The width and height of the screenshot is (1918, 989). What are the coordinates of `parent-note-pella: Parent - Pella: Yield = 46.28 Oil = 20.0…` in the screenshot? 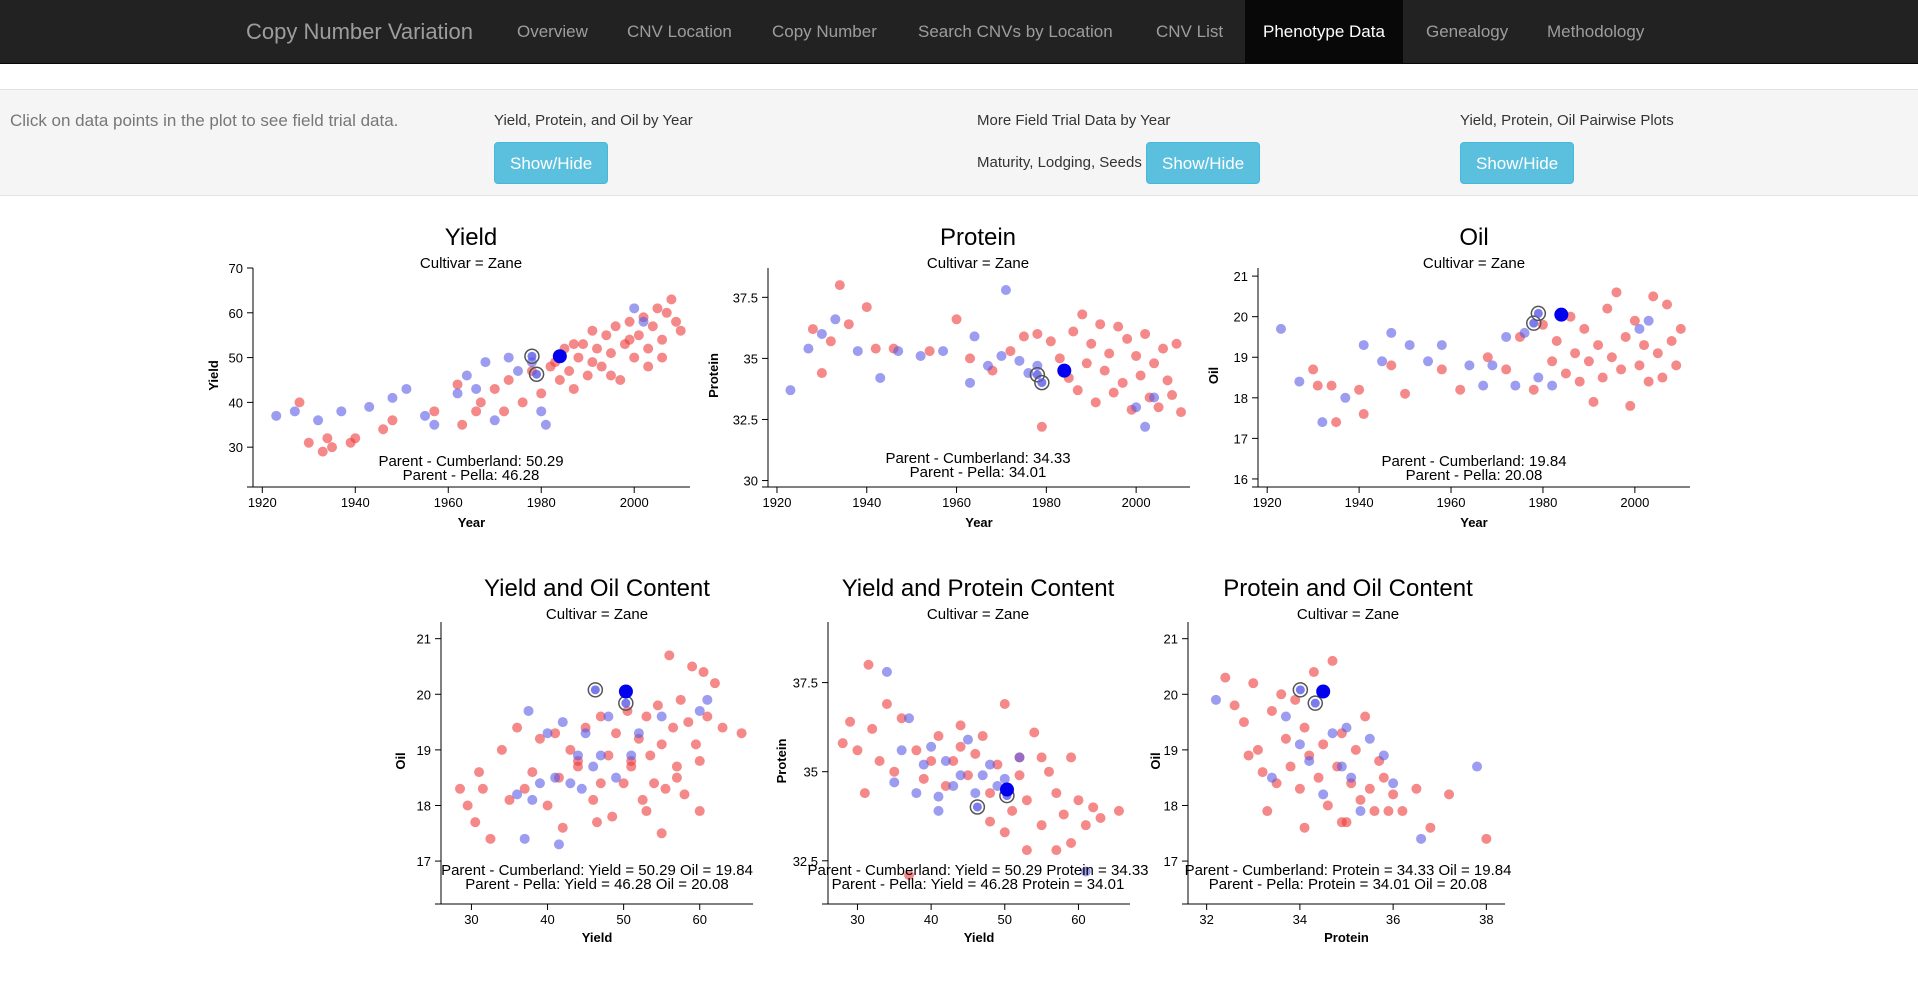 It's located at (597, 884).